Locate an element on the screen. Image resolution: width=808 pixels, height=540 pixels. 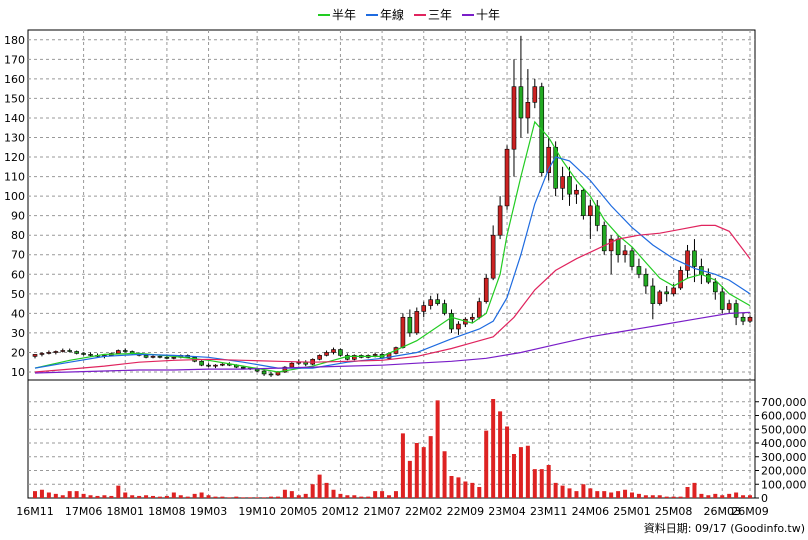
x-tick-label: 18M08 is located at coordinates (167, 511).